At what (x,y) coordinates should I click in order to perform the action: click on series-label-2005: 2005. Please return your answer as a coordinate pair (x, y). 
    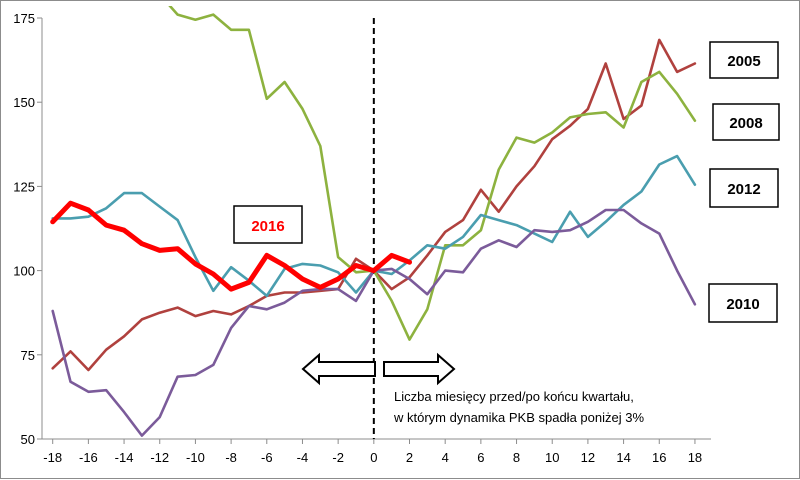
    Looking at the image, I should click on (744, 60).